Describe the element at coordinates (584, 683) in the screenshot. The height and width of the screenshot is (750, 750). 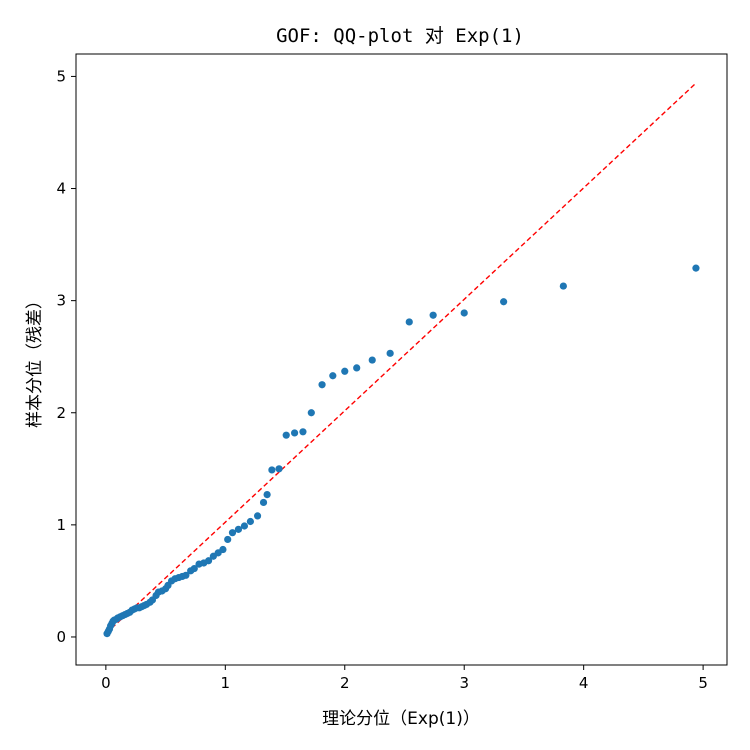
I see `x-tick-label: 4` at that location.